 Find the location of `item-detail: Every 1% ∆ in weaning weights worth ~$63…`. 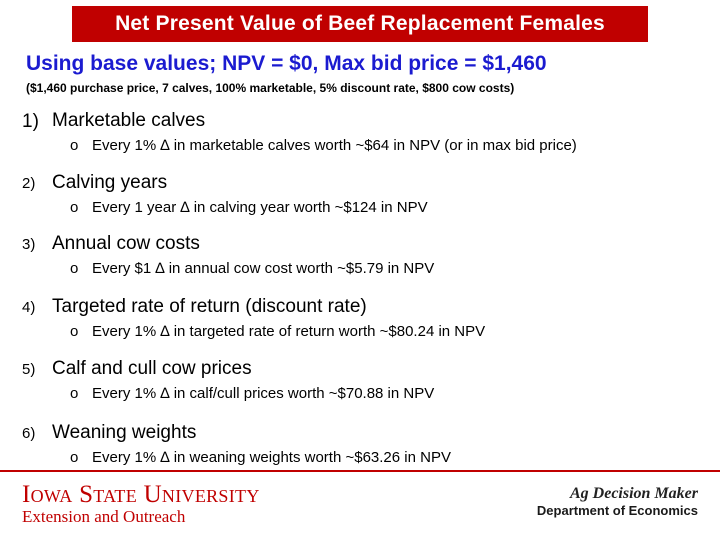

item-detail: Every 1% ∆ in weaning weights worth ~$63… is located at coordinates (271, 457).